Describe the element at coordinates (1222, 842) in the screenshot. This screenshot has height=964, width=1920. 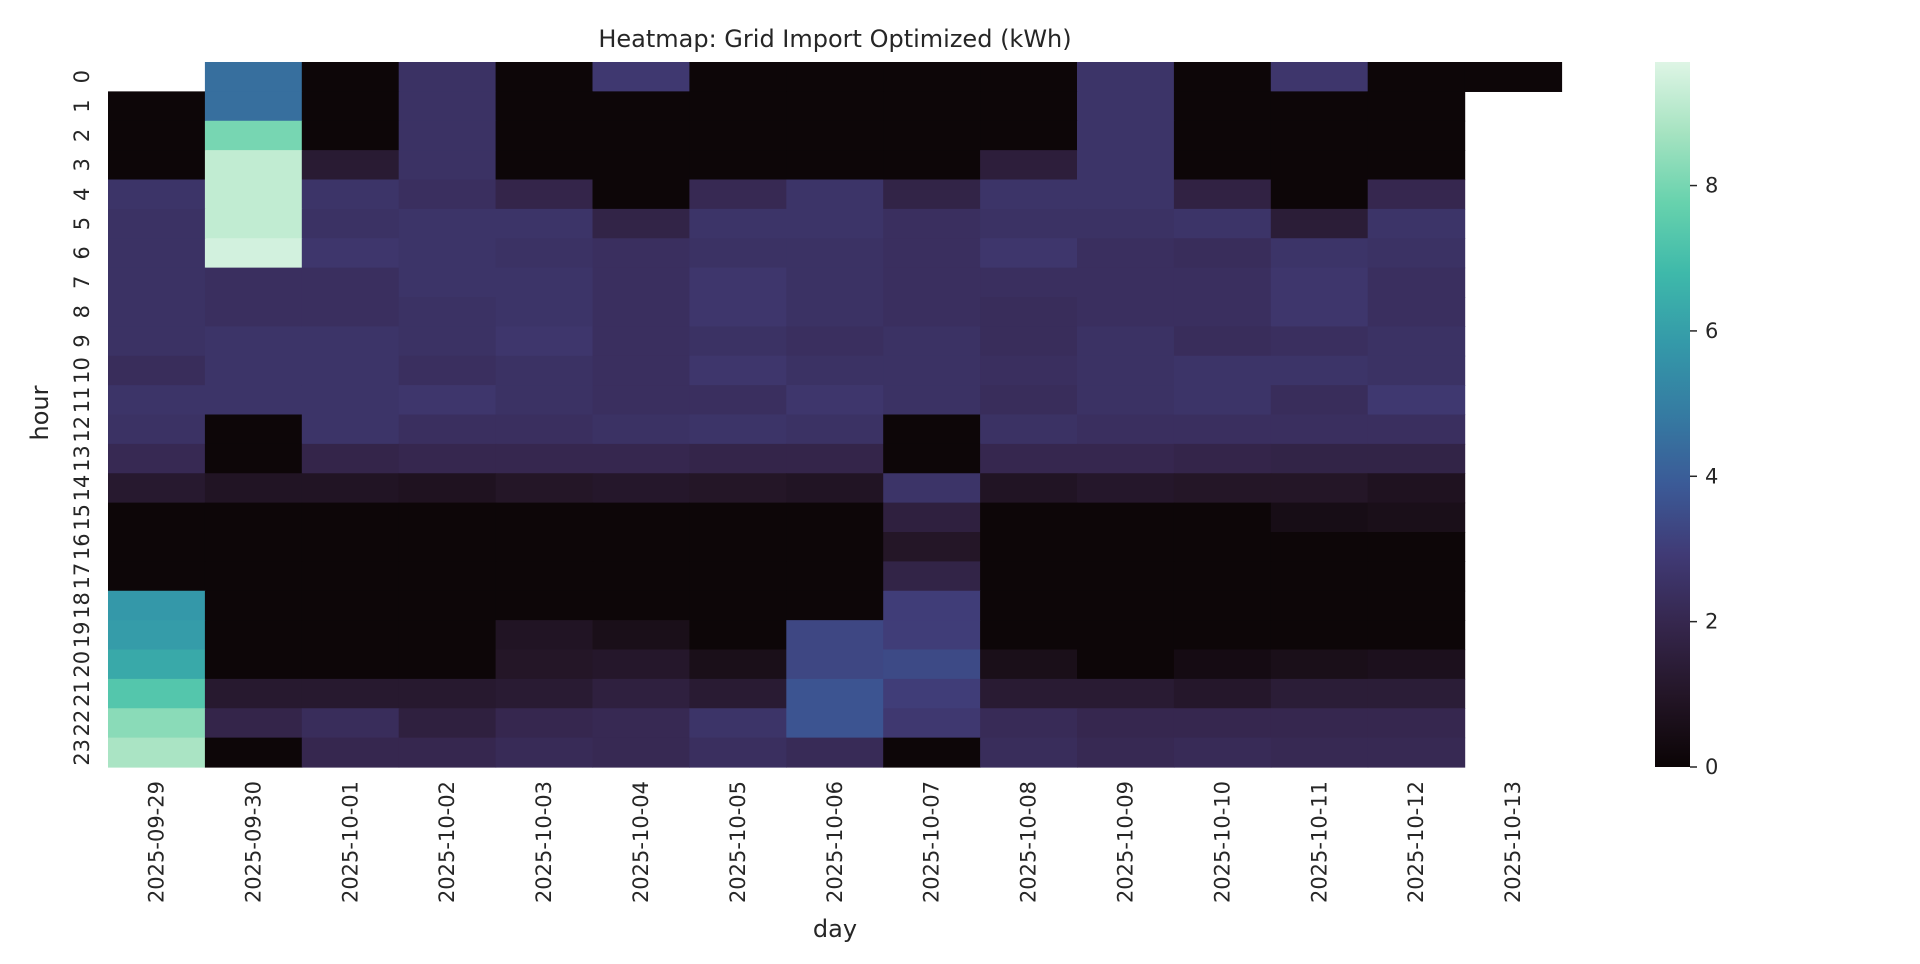
I see `x-tick-label: 2025-10-10` at that location.